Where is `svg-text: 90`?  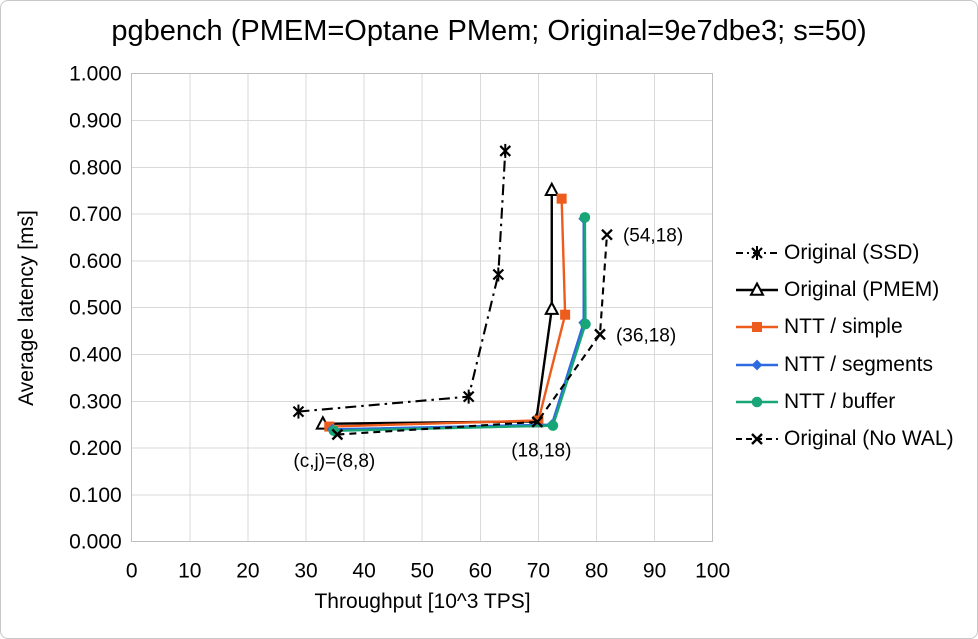 svg-text: 90 is located at coordinates (654, 571).